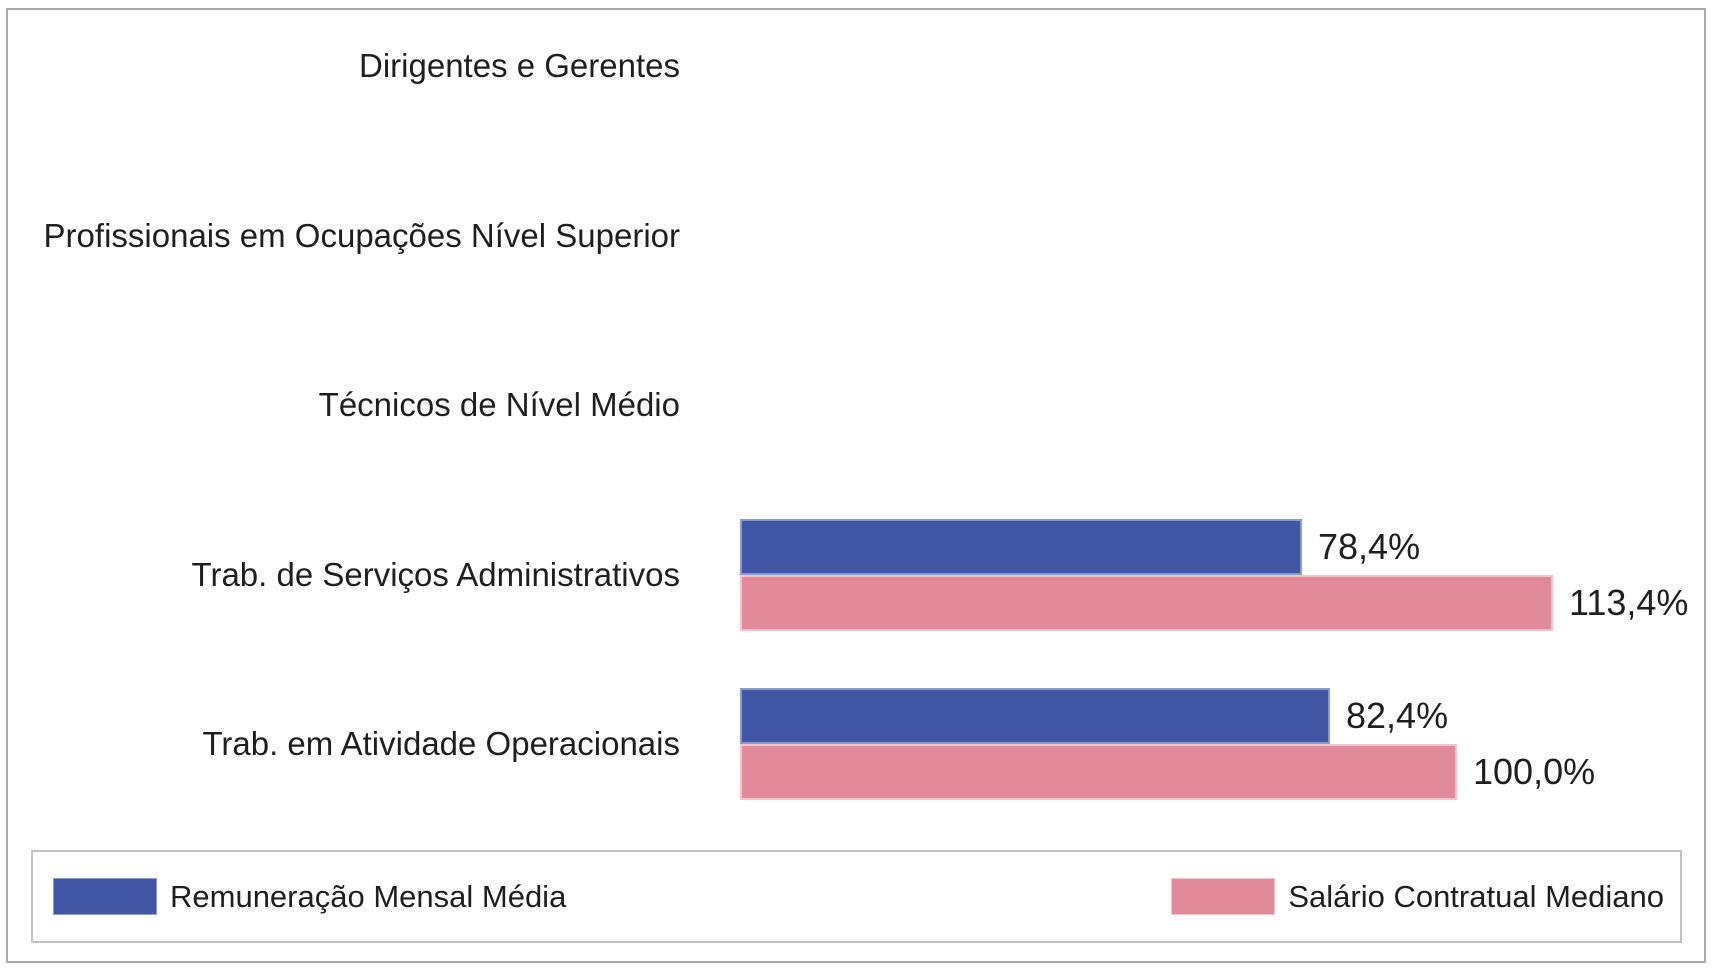 This screenshot has height=974, width=1714. What do you see at coordinates (105, 896) in the screenshot?
I see `legend-swatch-blue` at bounding box center [105, 896].